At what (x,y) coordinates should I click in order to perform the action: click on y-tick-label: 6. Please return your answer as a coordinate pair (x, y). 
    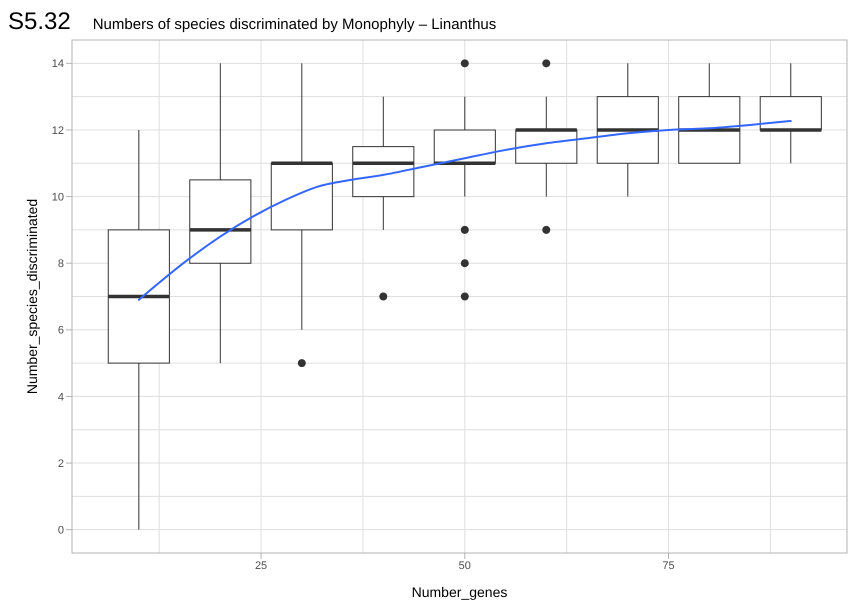
    Looking at the image, I should click on (61, 330).